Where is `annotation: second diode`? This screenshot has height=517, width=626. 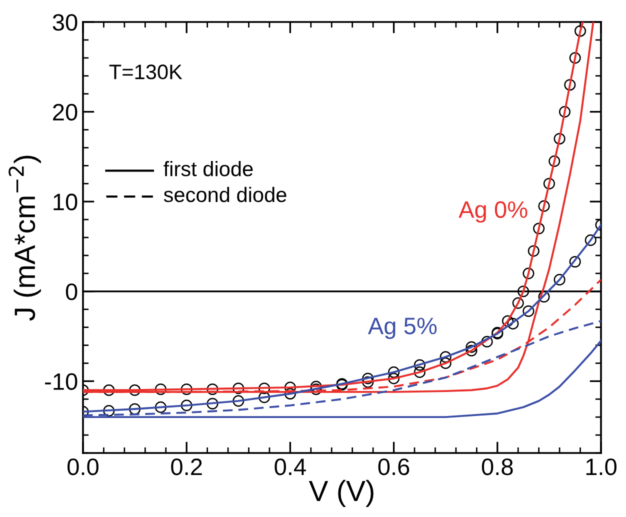
annotation: second diode is located at coordinates (225, 194).